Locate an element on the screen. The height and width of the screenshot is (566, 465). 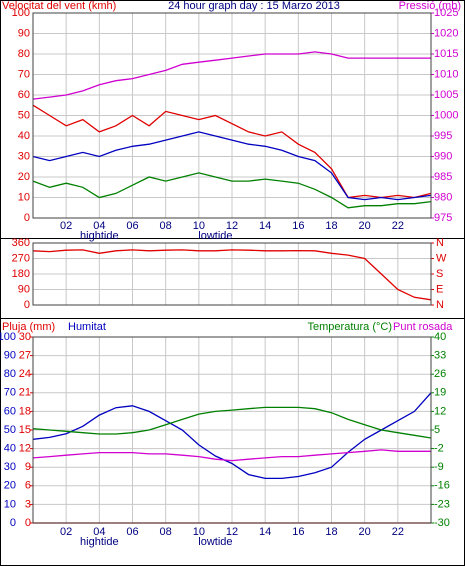
y-axis-label: Velocitat del vent (kmh) is located at coordinates (59, 6).